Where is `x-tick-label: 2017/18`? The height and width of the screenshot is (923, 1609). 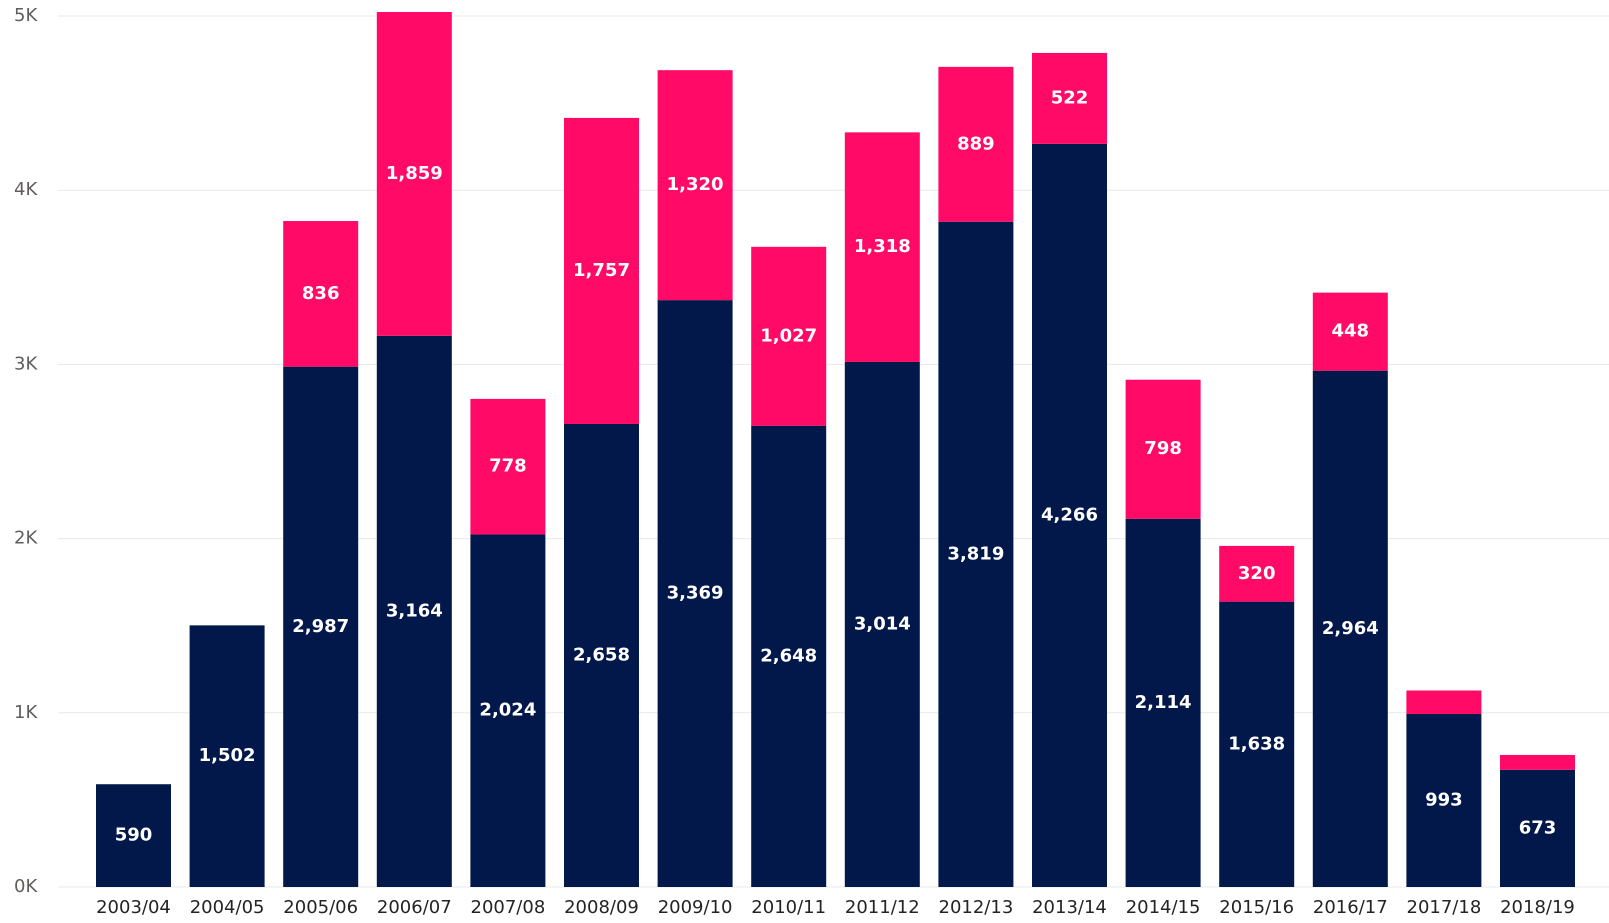 x-tick-label: 2017/18 is located at coordinates (1444, 907).